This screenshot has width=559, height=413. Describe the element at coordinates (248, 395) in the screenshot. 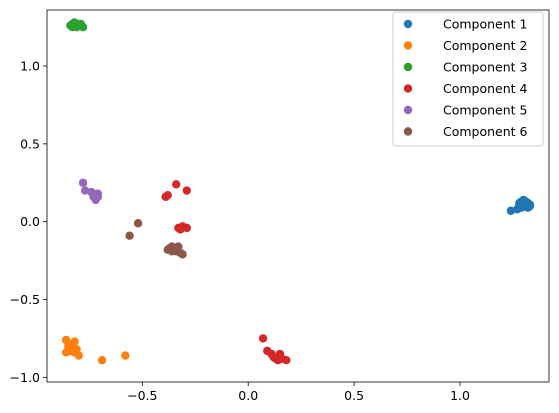

I see `x-tick-label: 0.0` at that location.